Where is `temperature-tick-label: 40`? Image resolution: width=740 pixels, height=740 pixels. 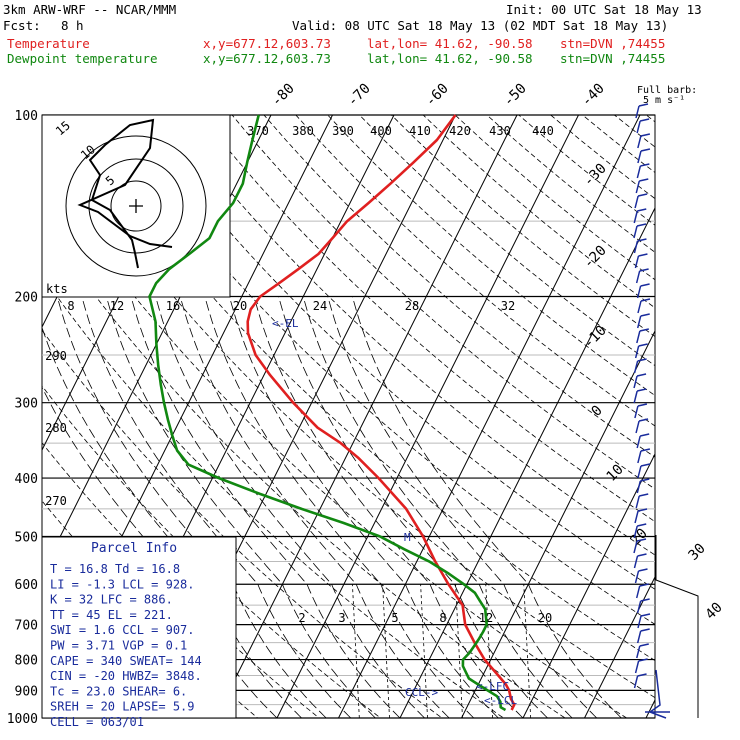
temperature-tick-label: 40 is located at coordinates (714, 611).